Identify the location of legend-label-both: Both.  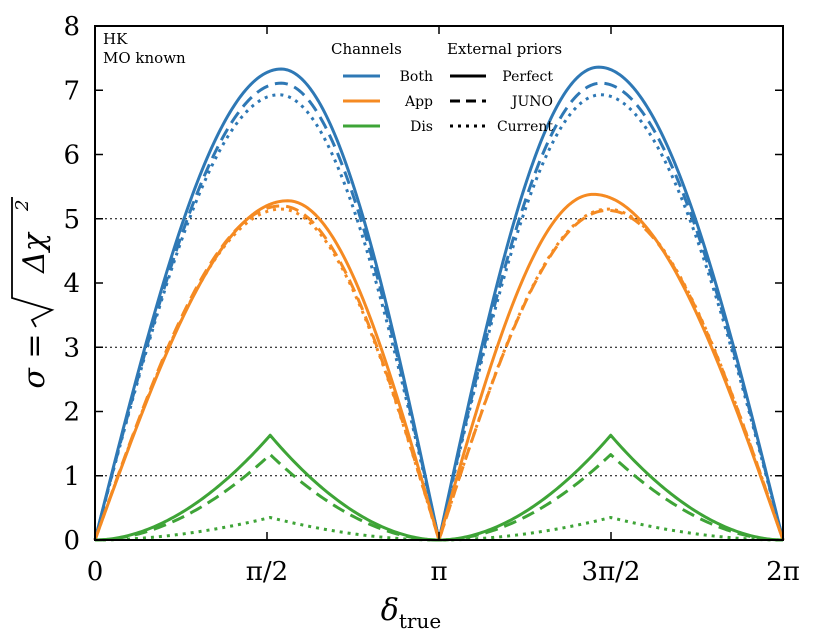
(416, 77).